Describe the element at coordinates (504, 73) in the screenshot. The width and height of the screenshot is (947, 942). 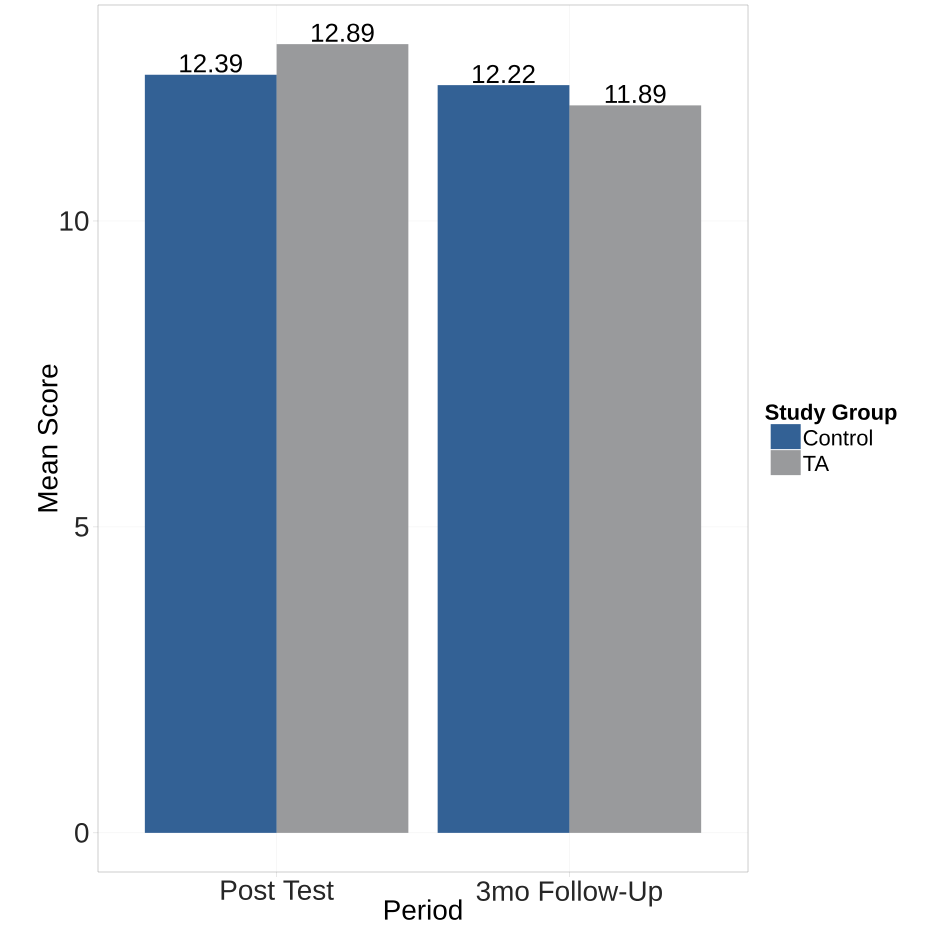
I see `data-label: 12.22` at that location.